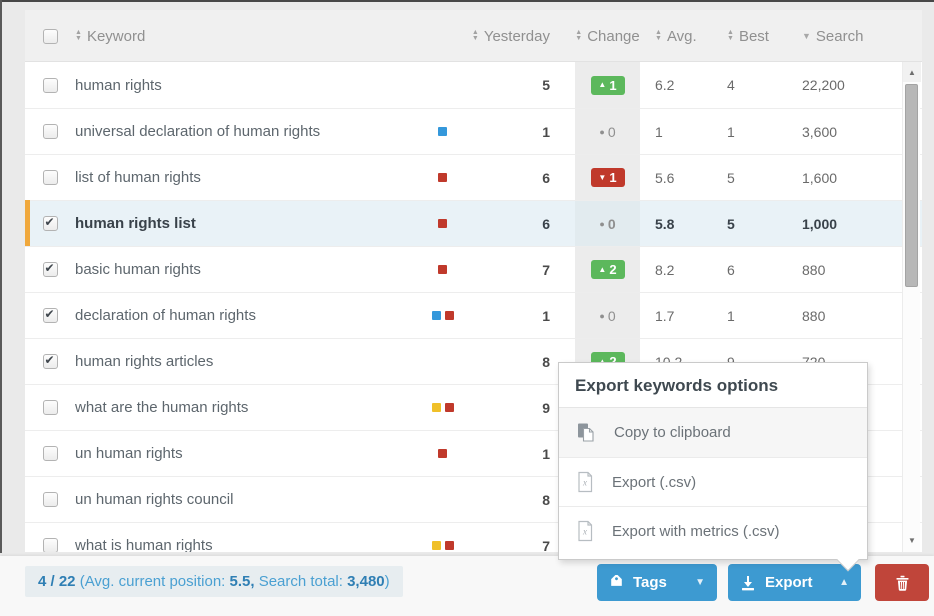 This screenshot has height=616, width=934. I want to click on arrow-up-icon: ▲, so click(602, 84).